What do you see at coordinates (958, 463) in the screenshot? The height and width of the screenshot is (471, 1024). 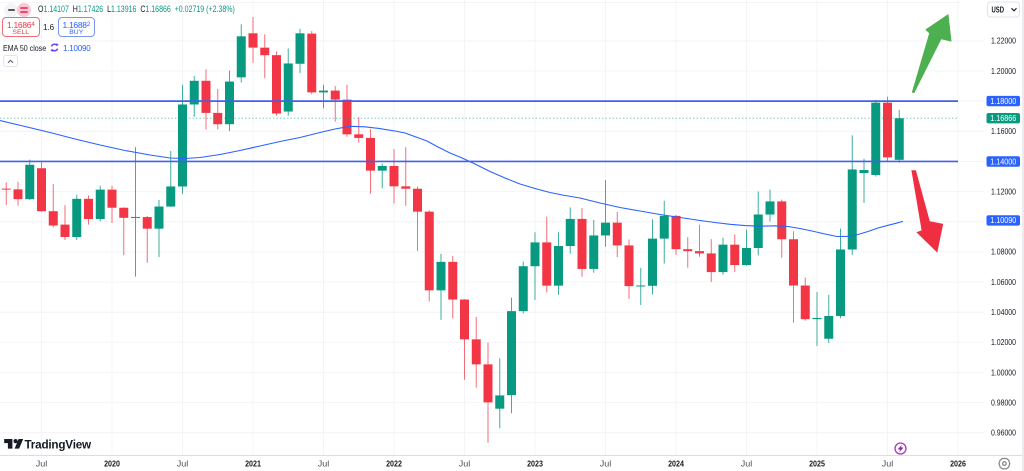 I see `svg-text: 2026` at bounding box center [958, 463].